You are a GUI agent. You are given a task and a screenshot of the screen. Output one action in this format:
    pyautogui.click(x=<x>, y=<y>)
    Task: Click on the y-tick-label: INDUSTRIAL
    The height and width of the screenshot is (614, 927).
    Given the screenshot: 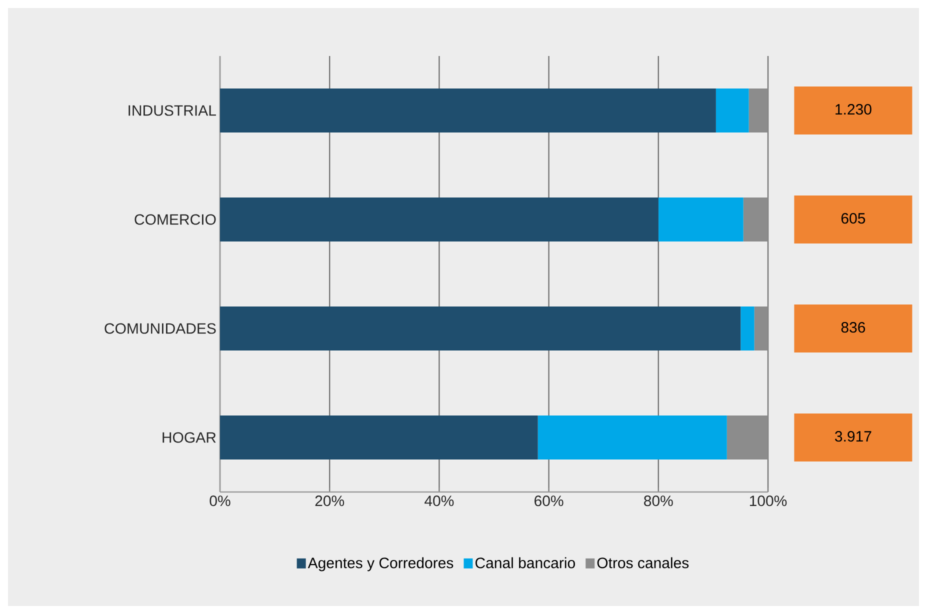 What is the action you would take?
    pyautogui.click(x=172, y=110)
    